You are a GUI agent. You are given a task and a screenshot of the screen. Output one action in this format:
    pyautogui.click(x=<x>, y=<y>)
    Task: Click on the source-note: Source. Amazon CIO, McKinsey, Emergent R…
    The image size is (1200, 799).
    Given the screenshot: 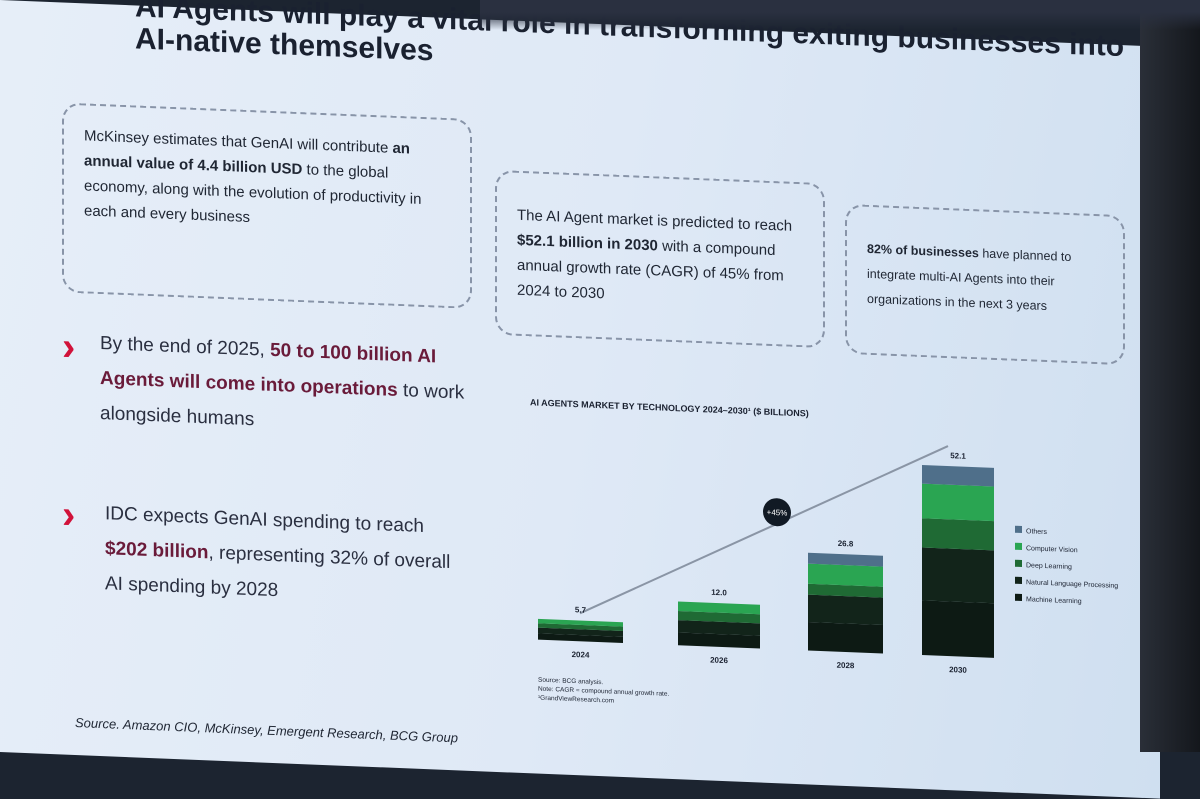 What is the action you would take?
    pyautogui.click(x=266, y=730)
    